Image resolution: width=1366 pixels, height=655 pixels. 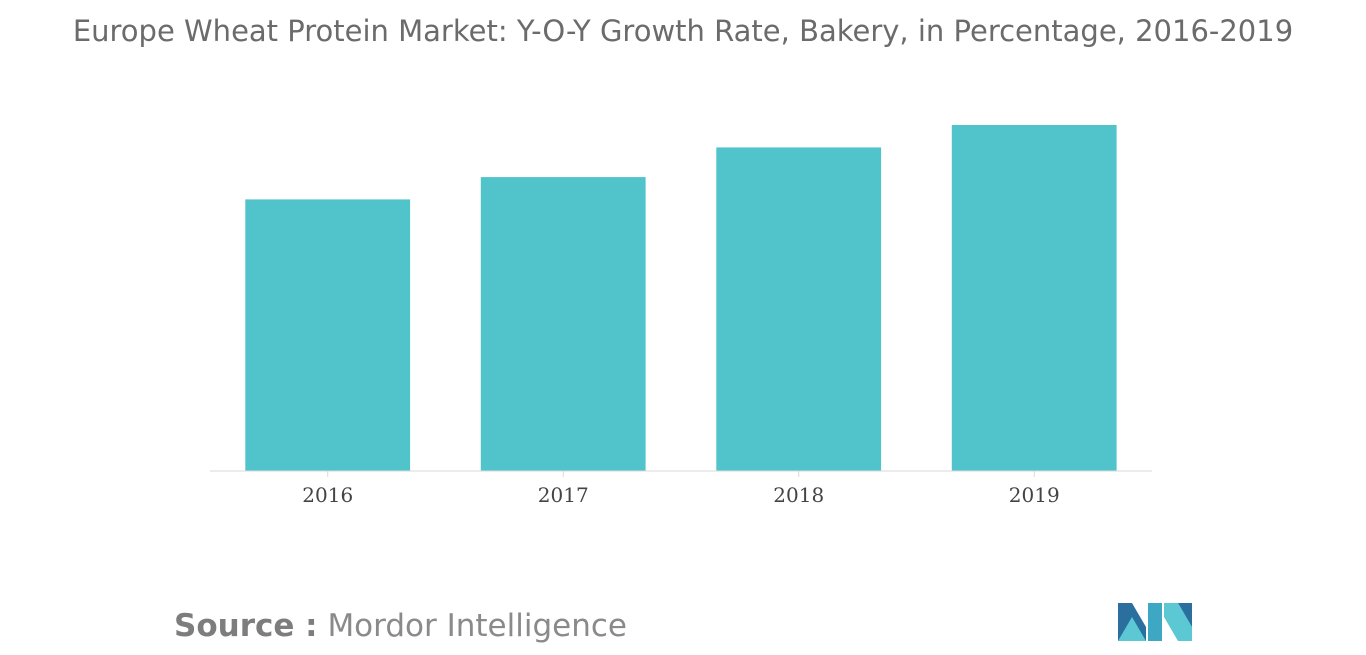 What do you see at coordinates (477, 626) in the screenshot?
I see `source-text: Mordor Intelligence` at bounding box center [477, 626].